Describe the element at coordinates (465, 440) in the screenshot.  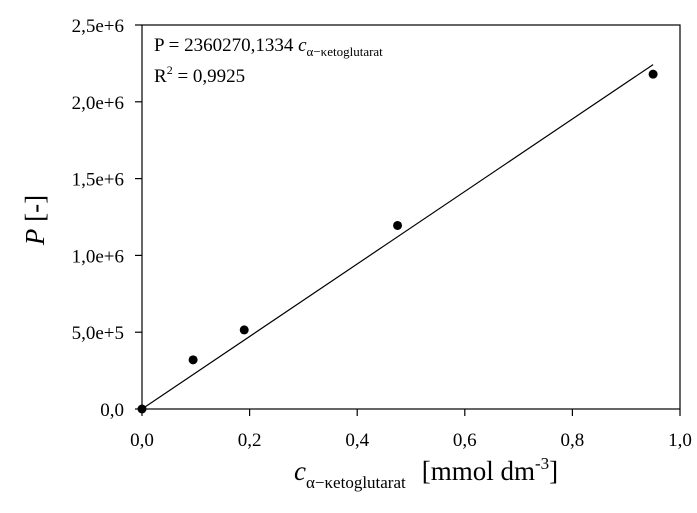
I see `x-tick-label: 0,6` at that location.